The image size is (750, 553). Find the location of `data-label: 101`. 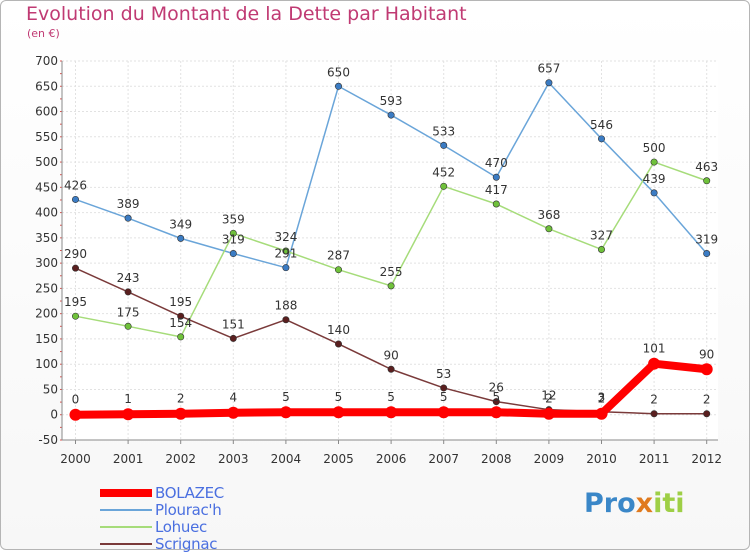

data-label: 101 is located at coordinates (654, 349).